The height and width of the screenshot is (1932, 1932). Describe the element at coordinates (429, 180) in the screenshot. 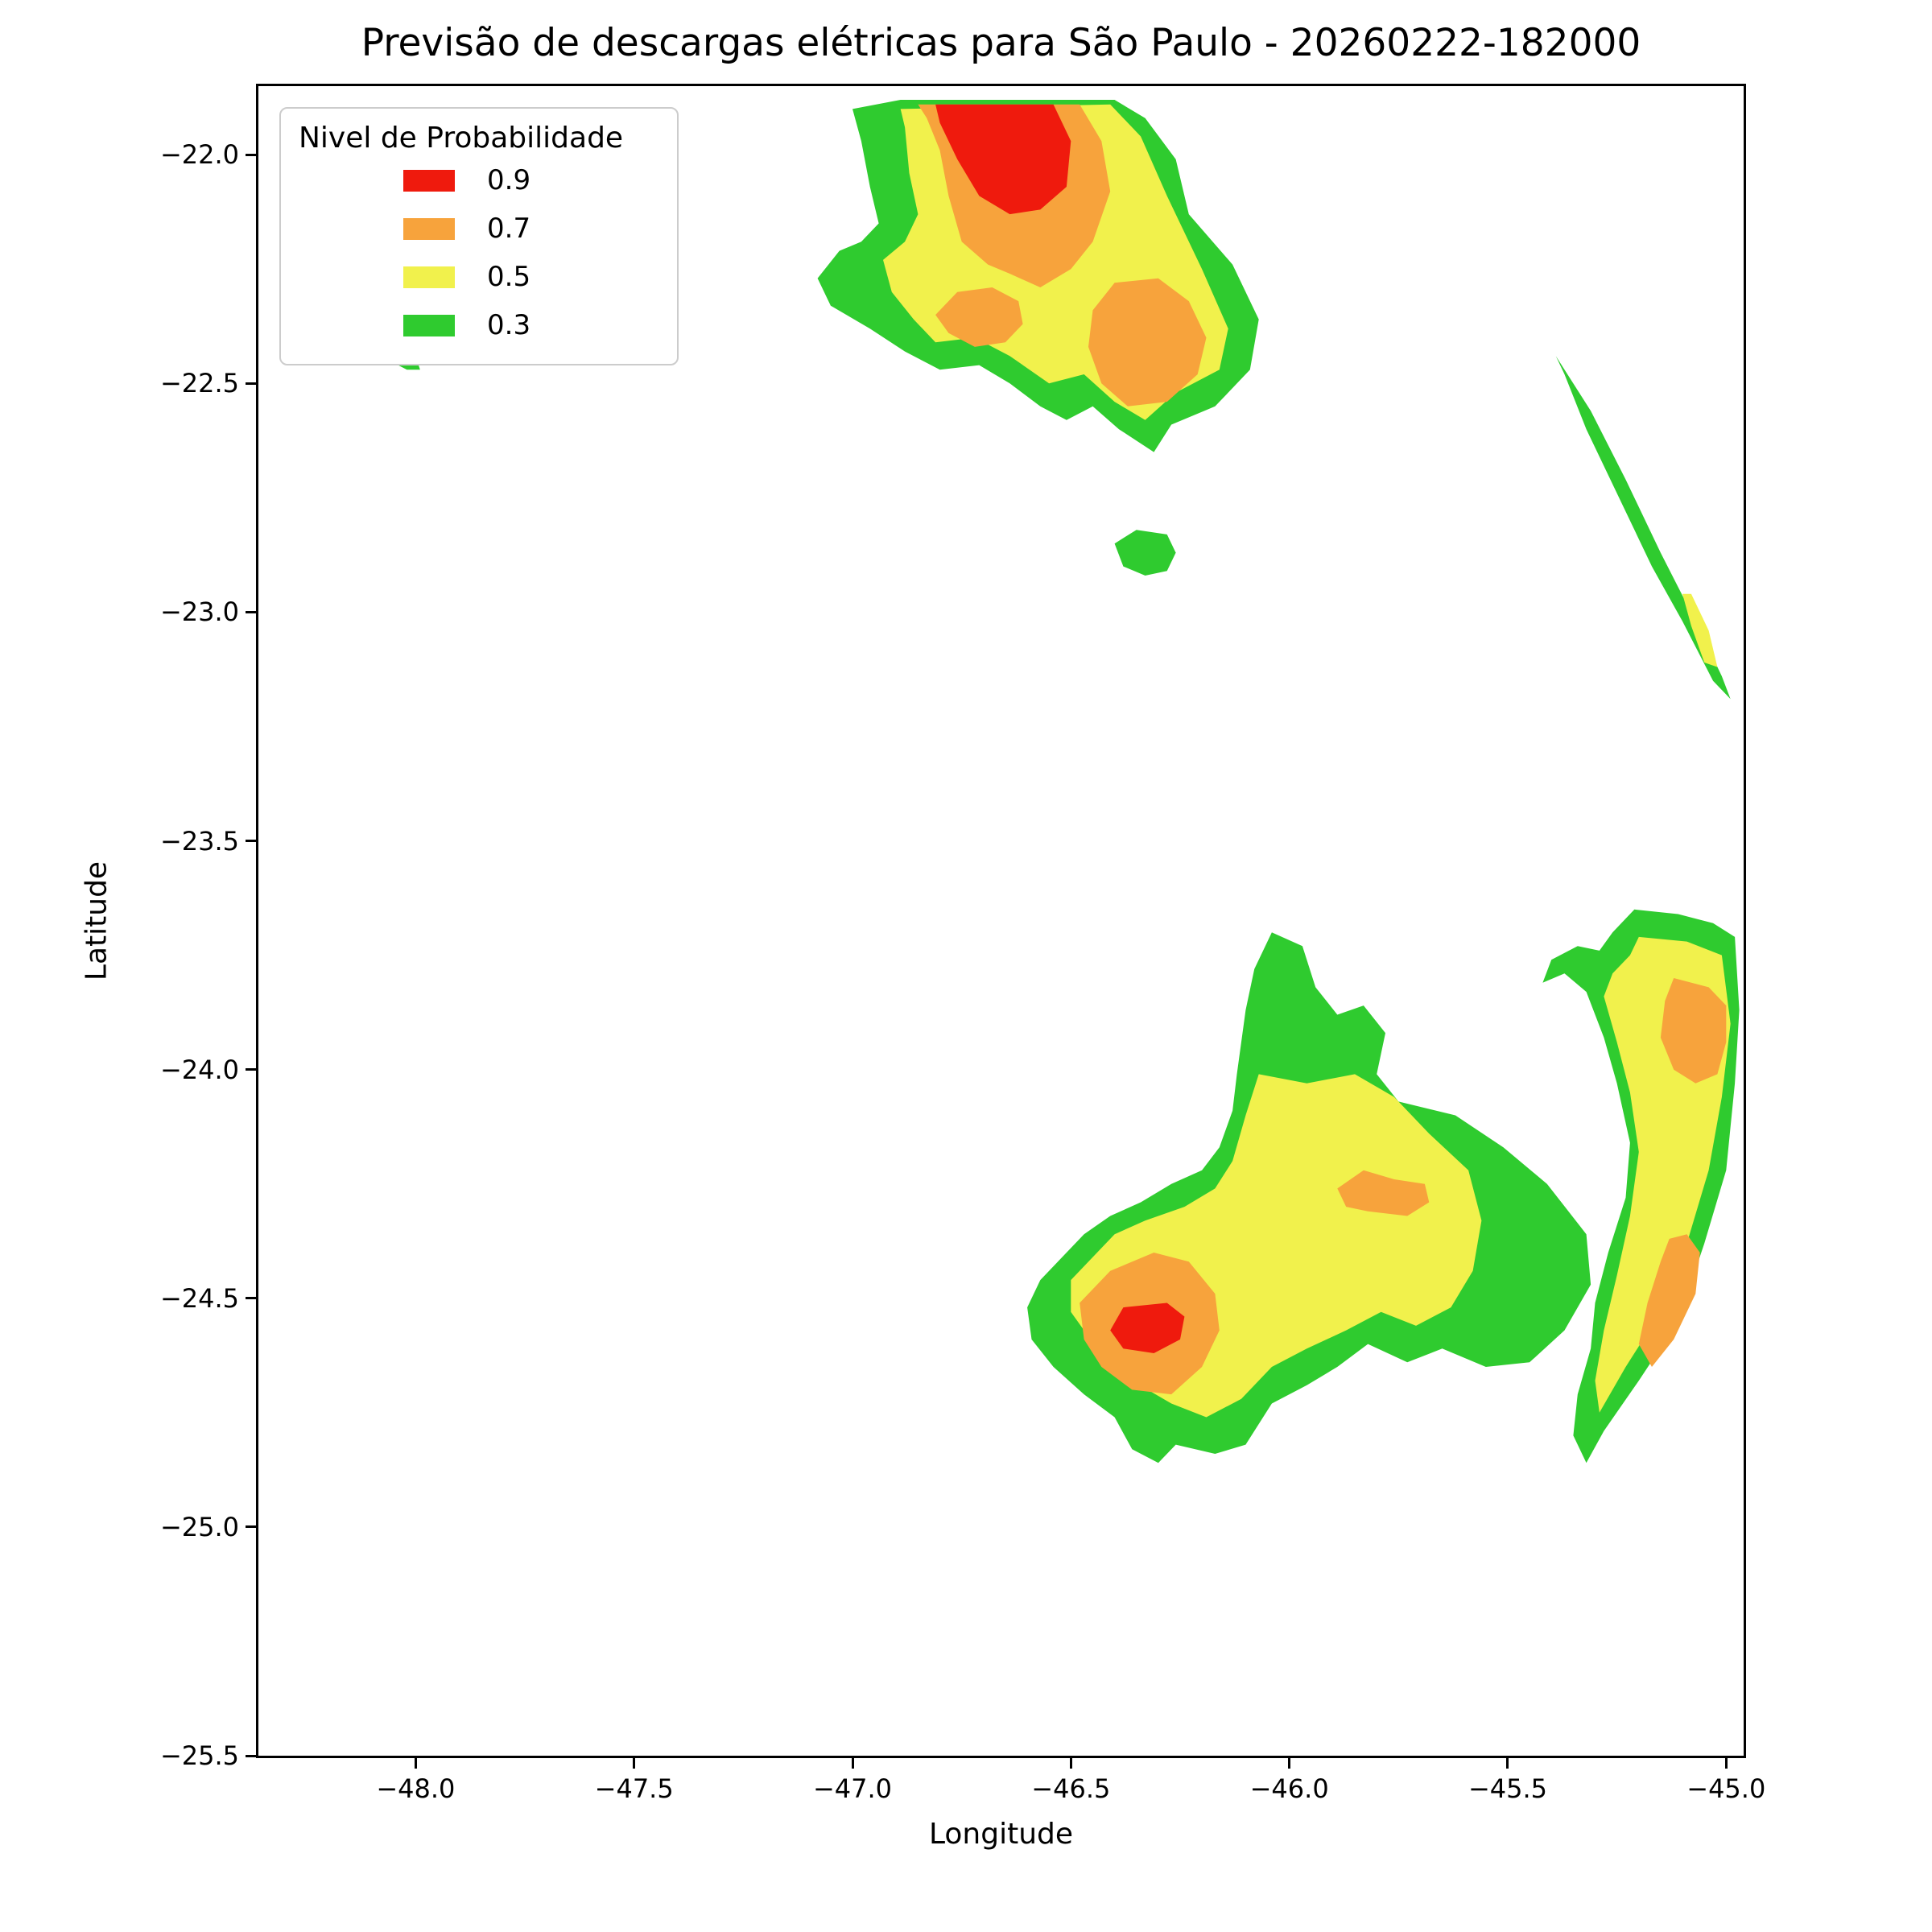

I see `legend-swatch-0-9-icon` at that location.